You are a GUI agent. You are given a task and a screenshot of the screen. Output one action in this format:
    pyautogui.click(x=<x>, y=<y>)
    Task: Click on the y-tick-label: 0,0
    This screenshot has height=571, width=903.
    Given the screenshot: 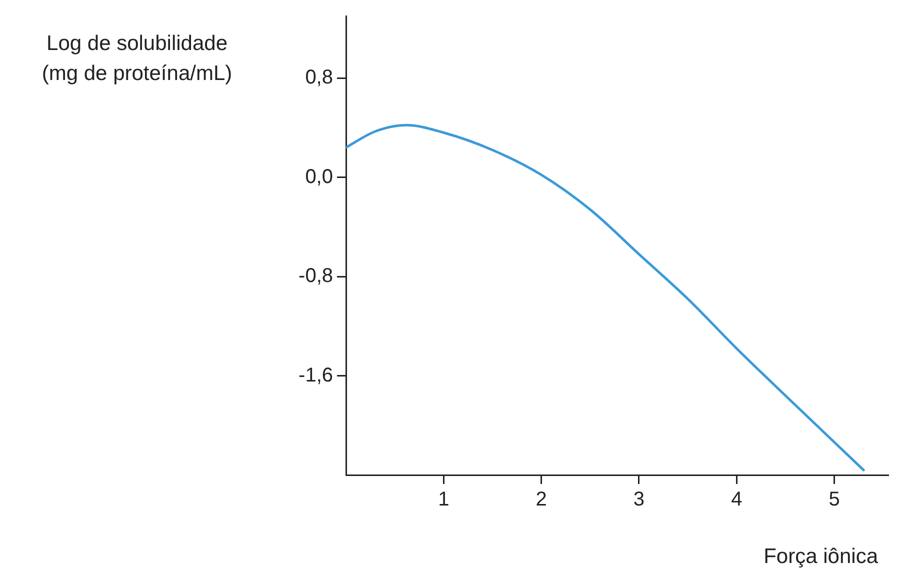 What is the action you would take?
    pyautogui.click(x=319, y=177)
    